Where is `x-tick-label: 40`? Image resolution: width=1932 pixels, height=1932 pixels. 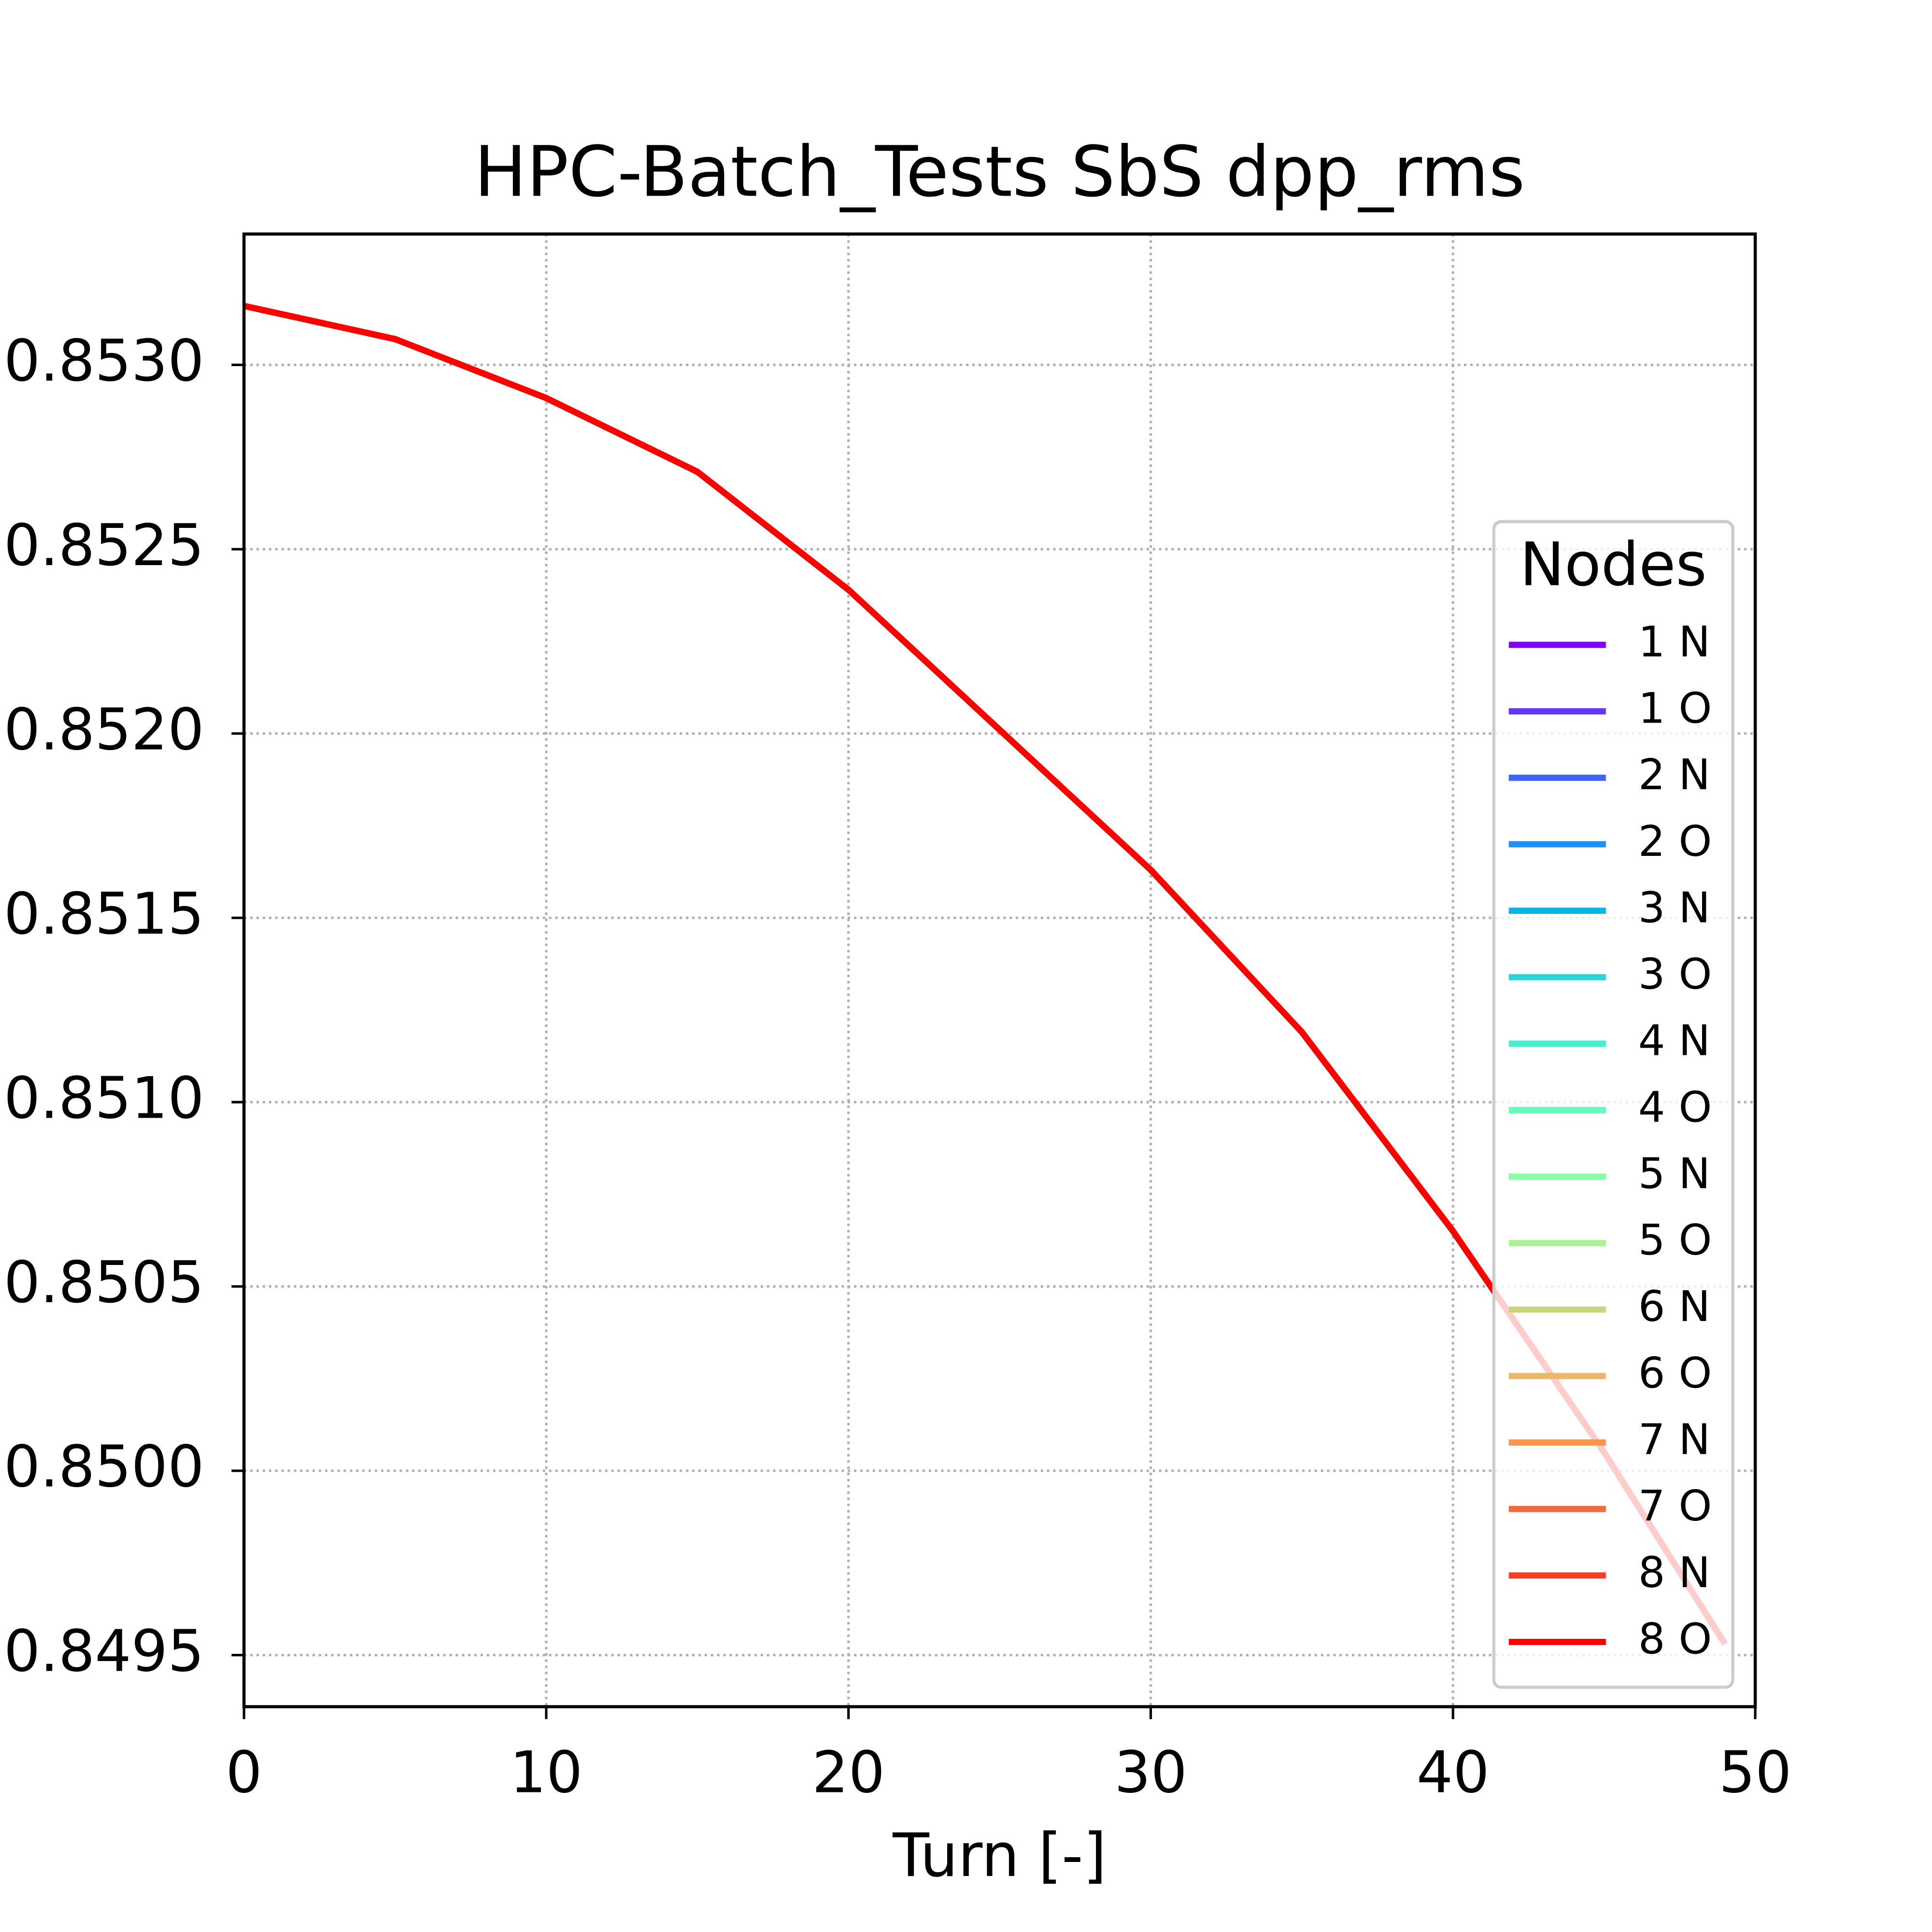 x-tick-label: 40 is located at coordinates (1453, 1772).